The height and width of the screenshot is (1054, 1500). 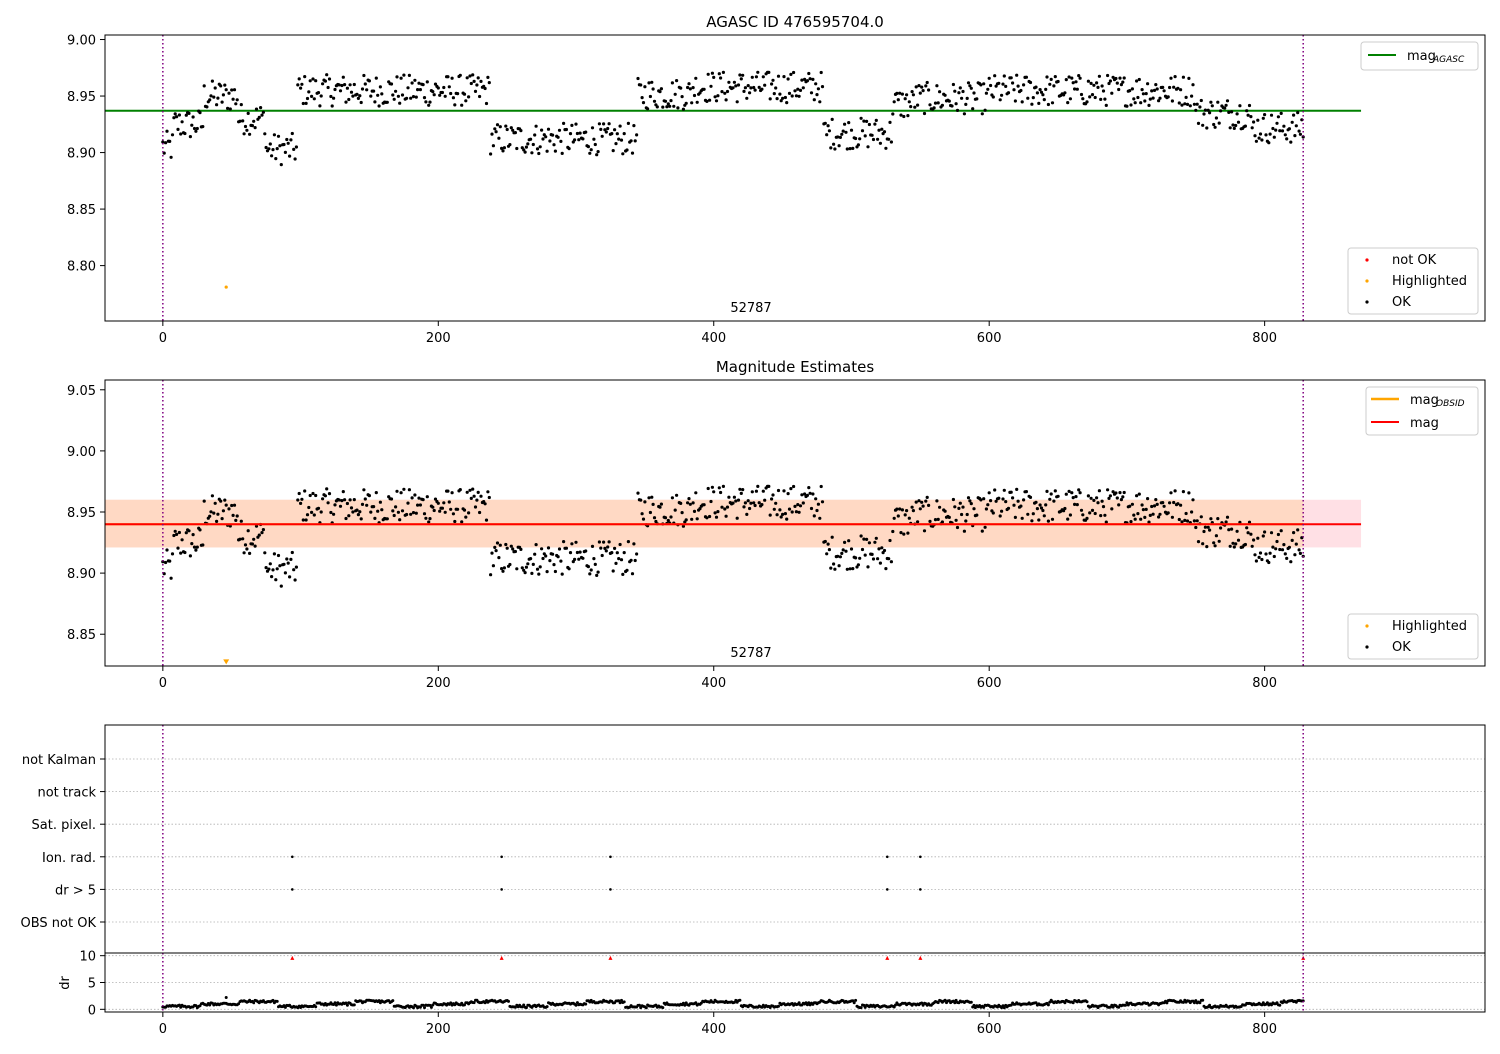 What do you see at coordinates (920, 857) in the screenshot?
I see `flags-point` at bounding box center [920, 857].